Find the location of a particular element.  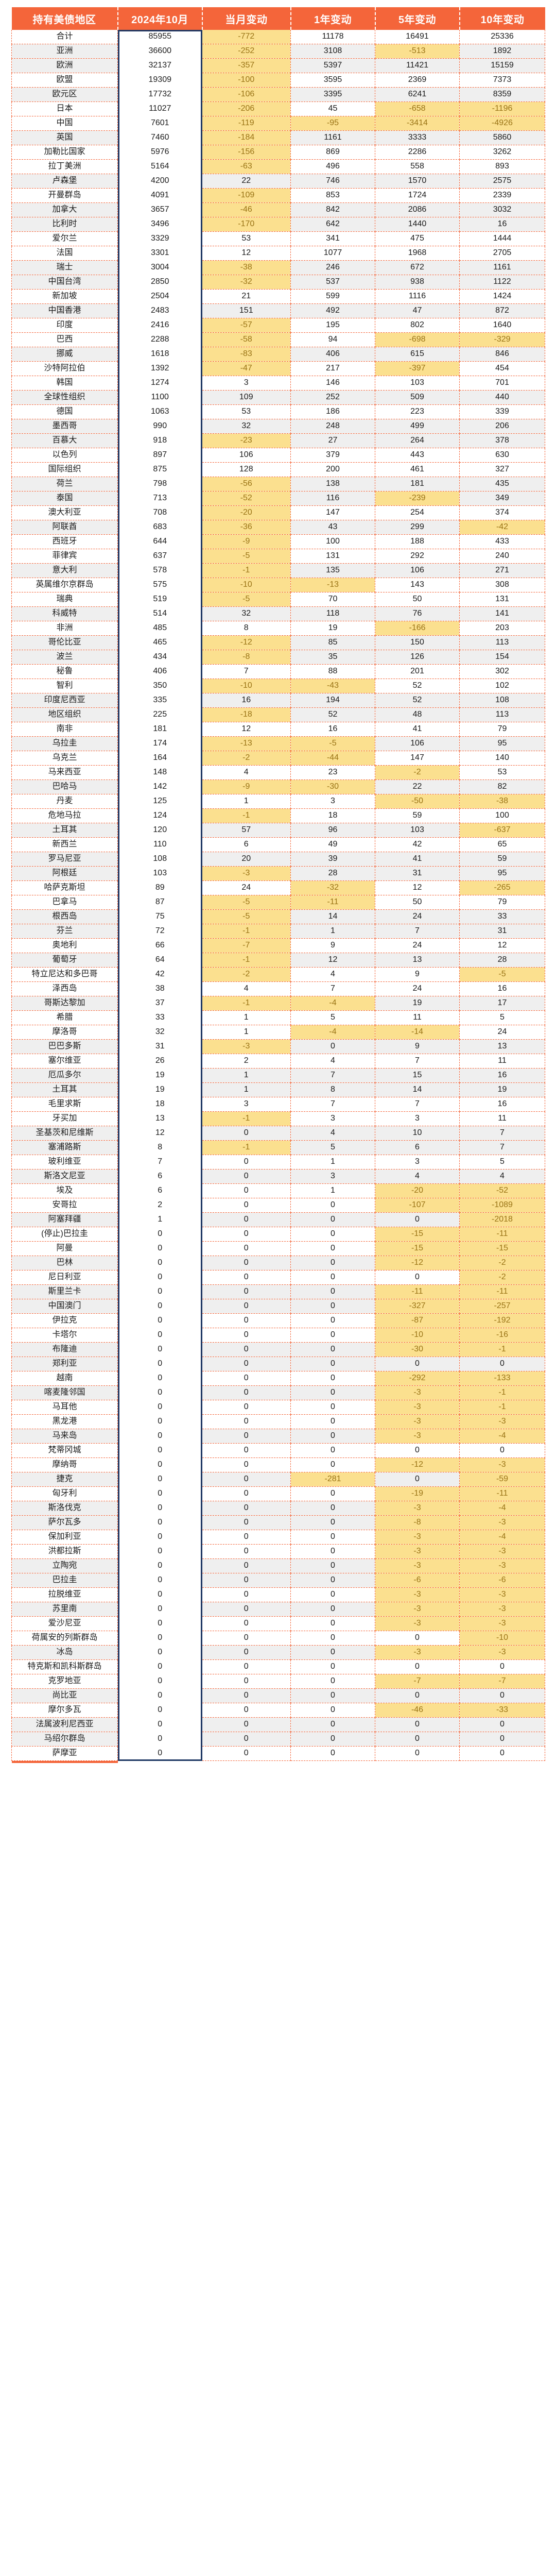

table-row: 厄瓜多尔 19 1 7 15 16 is located at coordinates (278, 1075).